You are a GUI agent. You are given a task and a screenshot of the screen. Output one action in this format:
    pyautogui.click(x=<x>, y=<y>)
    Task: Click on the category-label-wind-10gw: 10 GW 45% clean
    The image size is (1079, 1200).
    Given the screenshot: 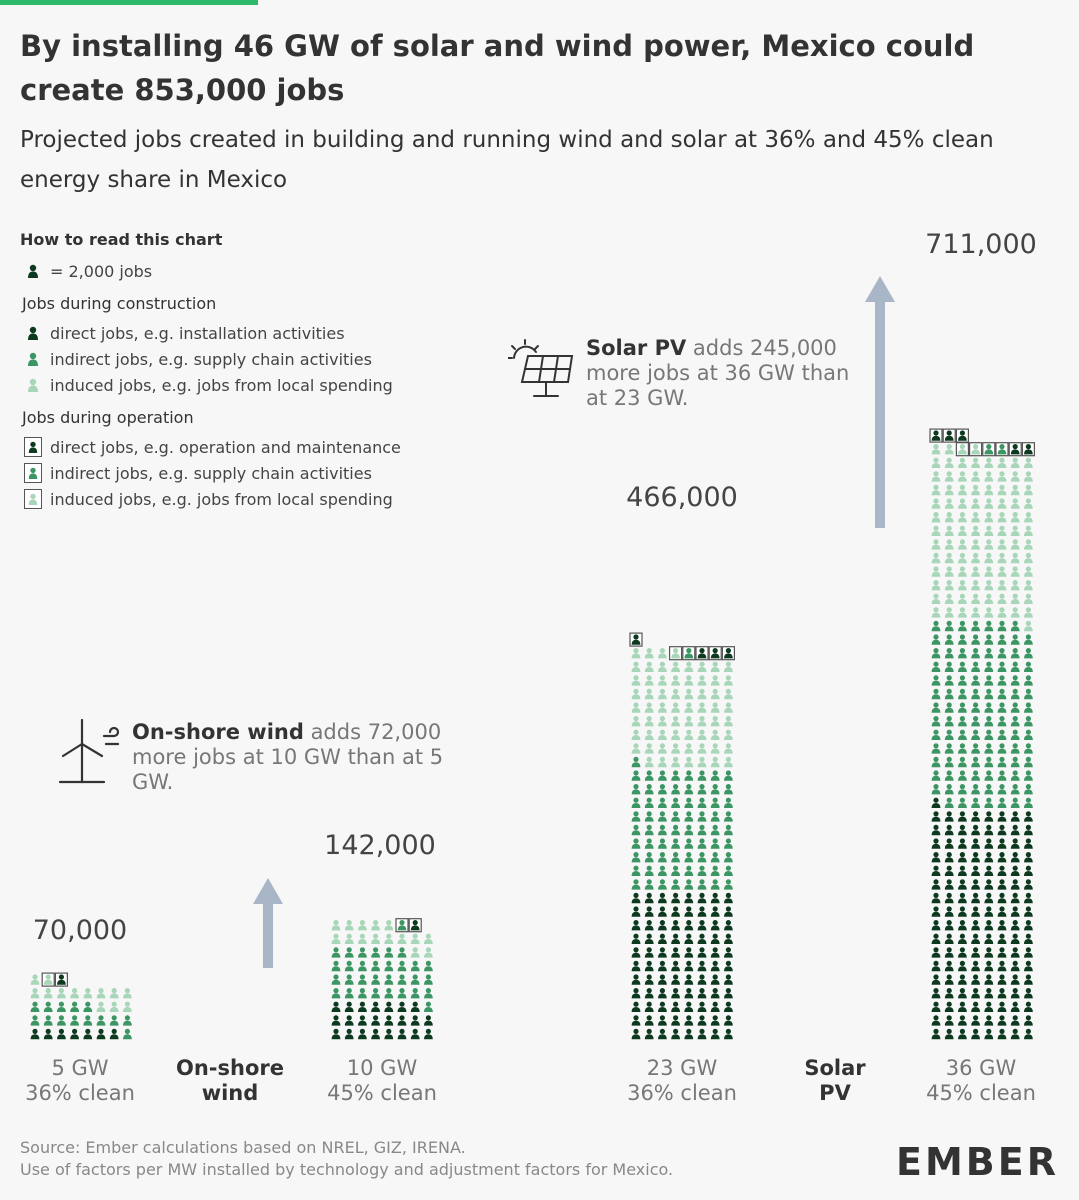 What is the action you would take?
    pyautogui.click(x=382, y=1081)
    